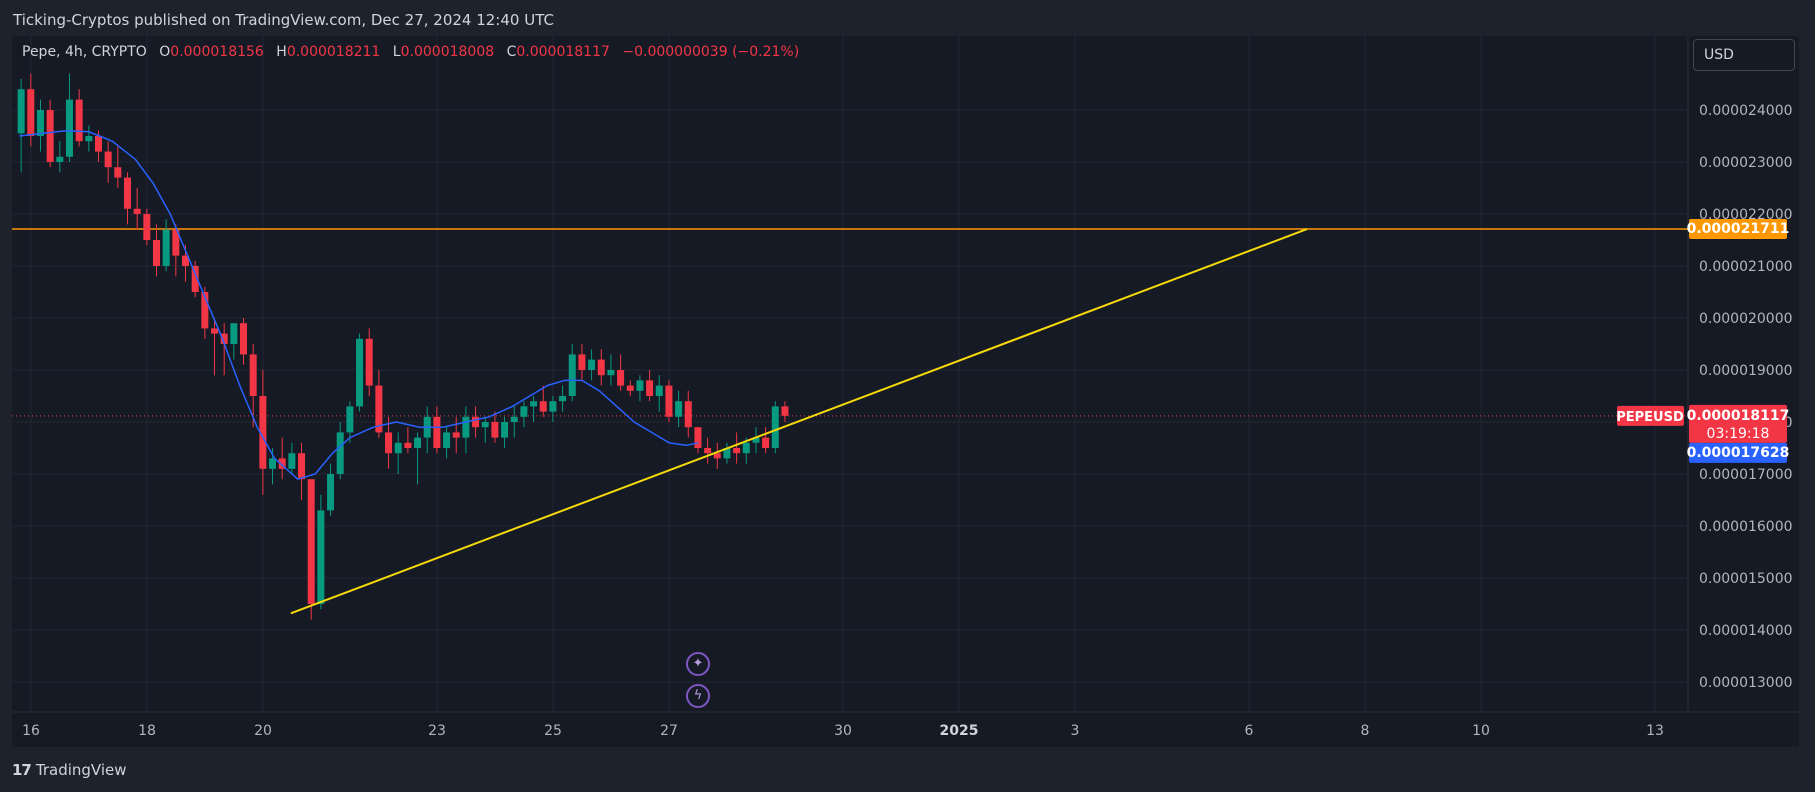 This screenshot has width=1815, height=792. I want to click on x-tick-label: 3, so click(1075, 731).